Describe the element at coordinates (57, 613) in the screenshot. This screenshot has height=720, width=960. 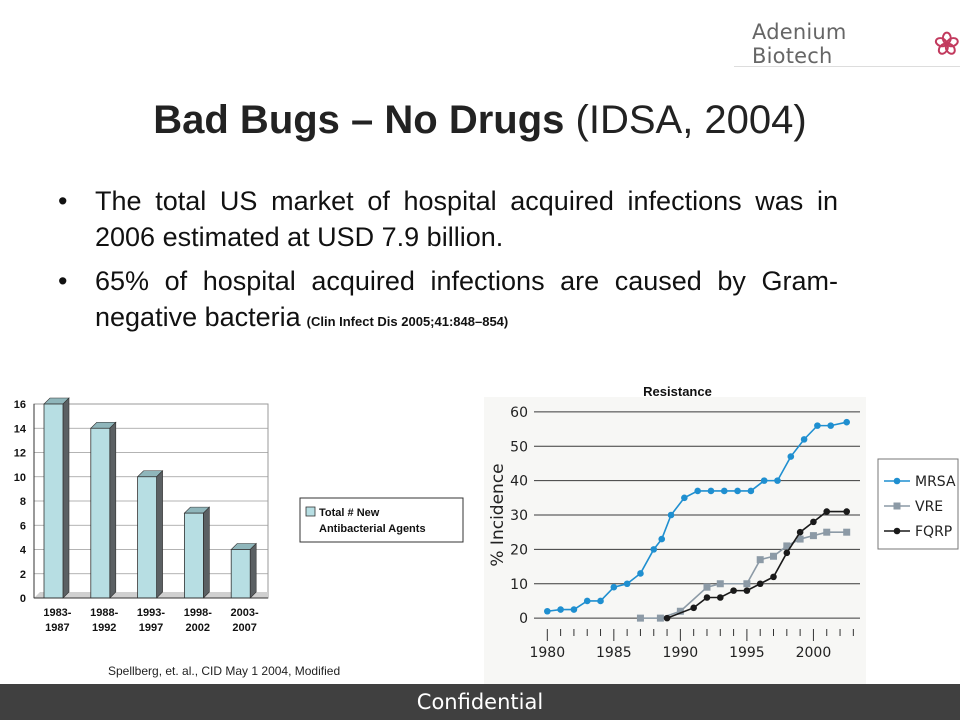
I see `x-tick-label: 1983-` at that location.